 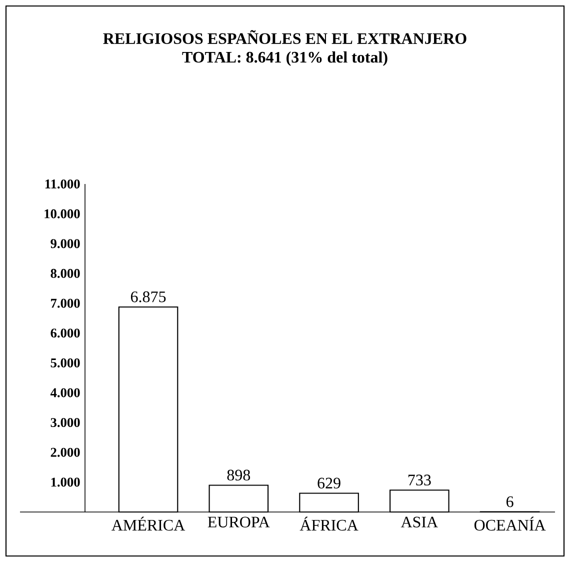 I want to click on y-tick-label: 9.000, so click(x=65, y=243).